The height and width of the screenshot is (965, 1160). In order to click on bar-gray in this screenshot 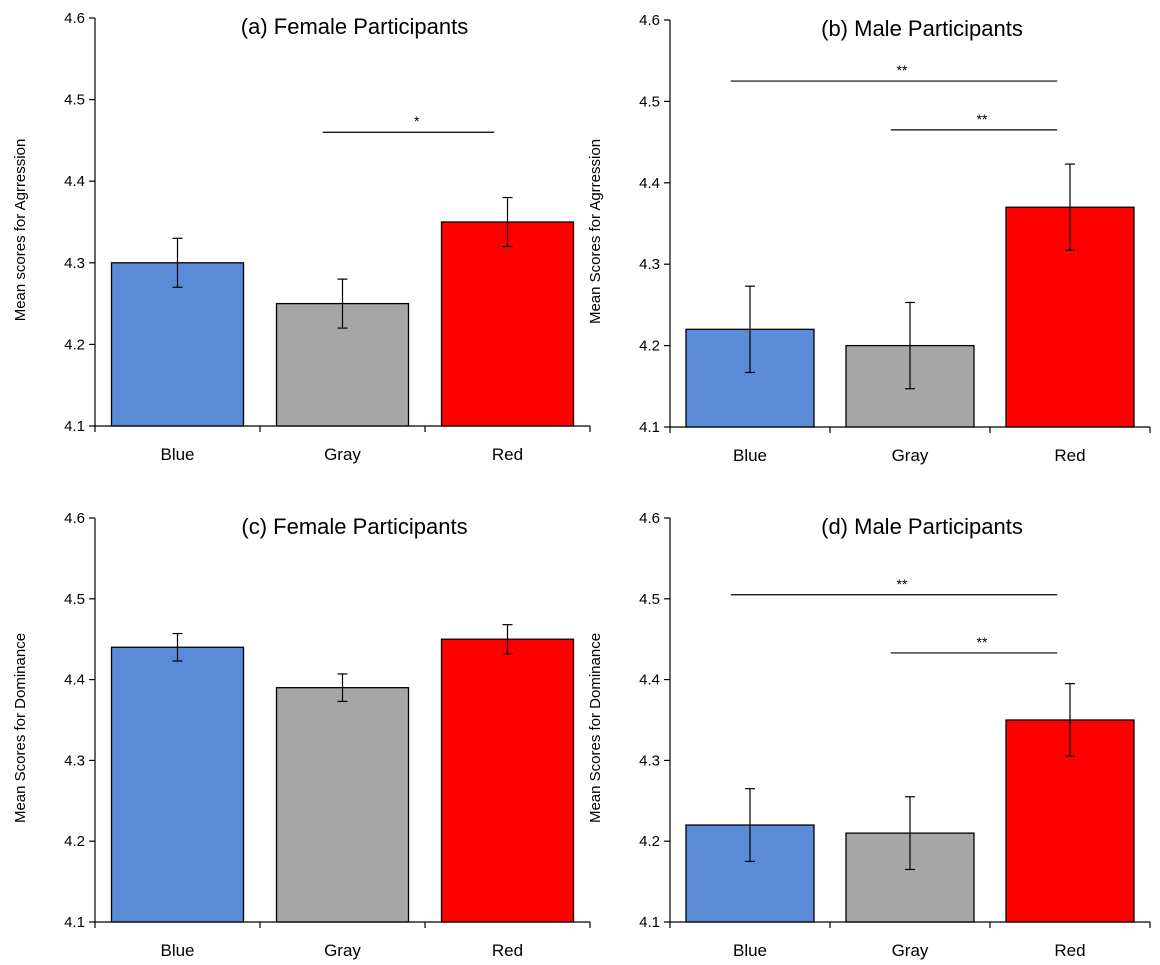, I will do `click(342, 805)`.